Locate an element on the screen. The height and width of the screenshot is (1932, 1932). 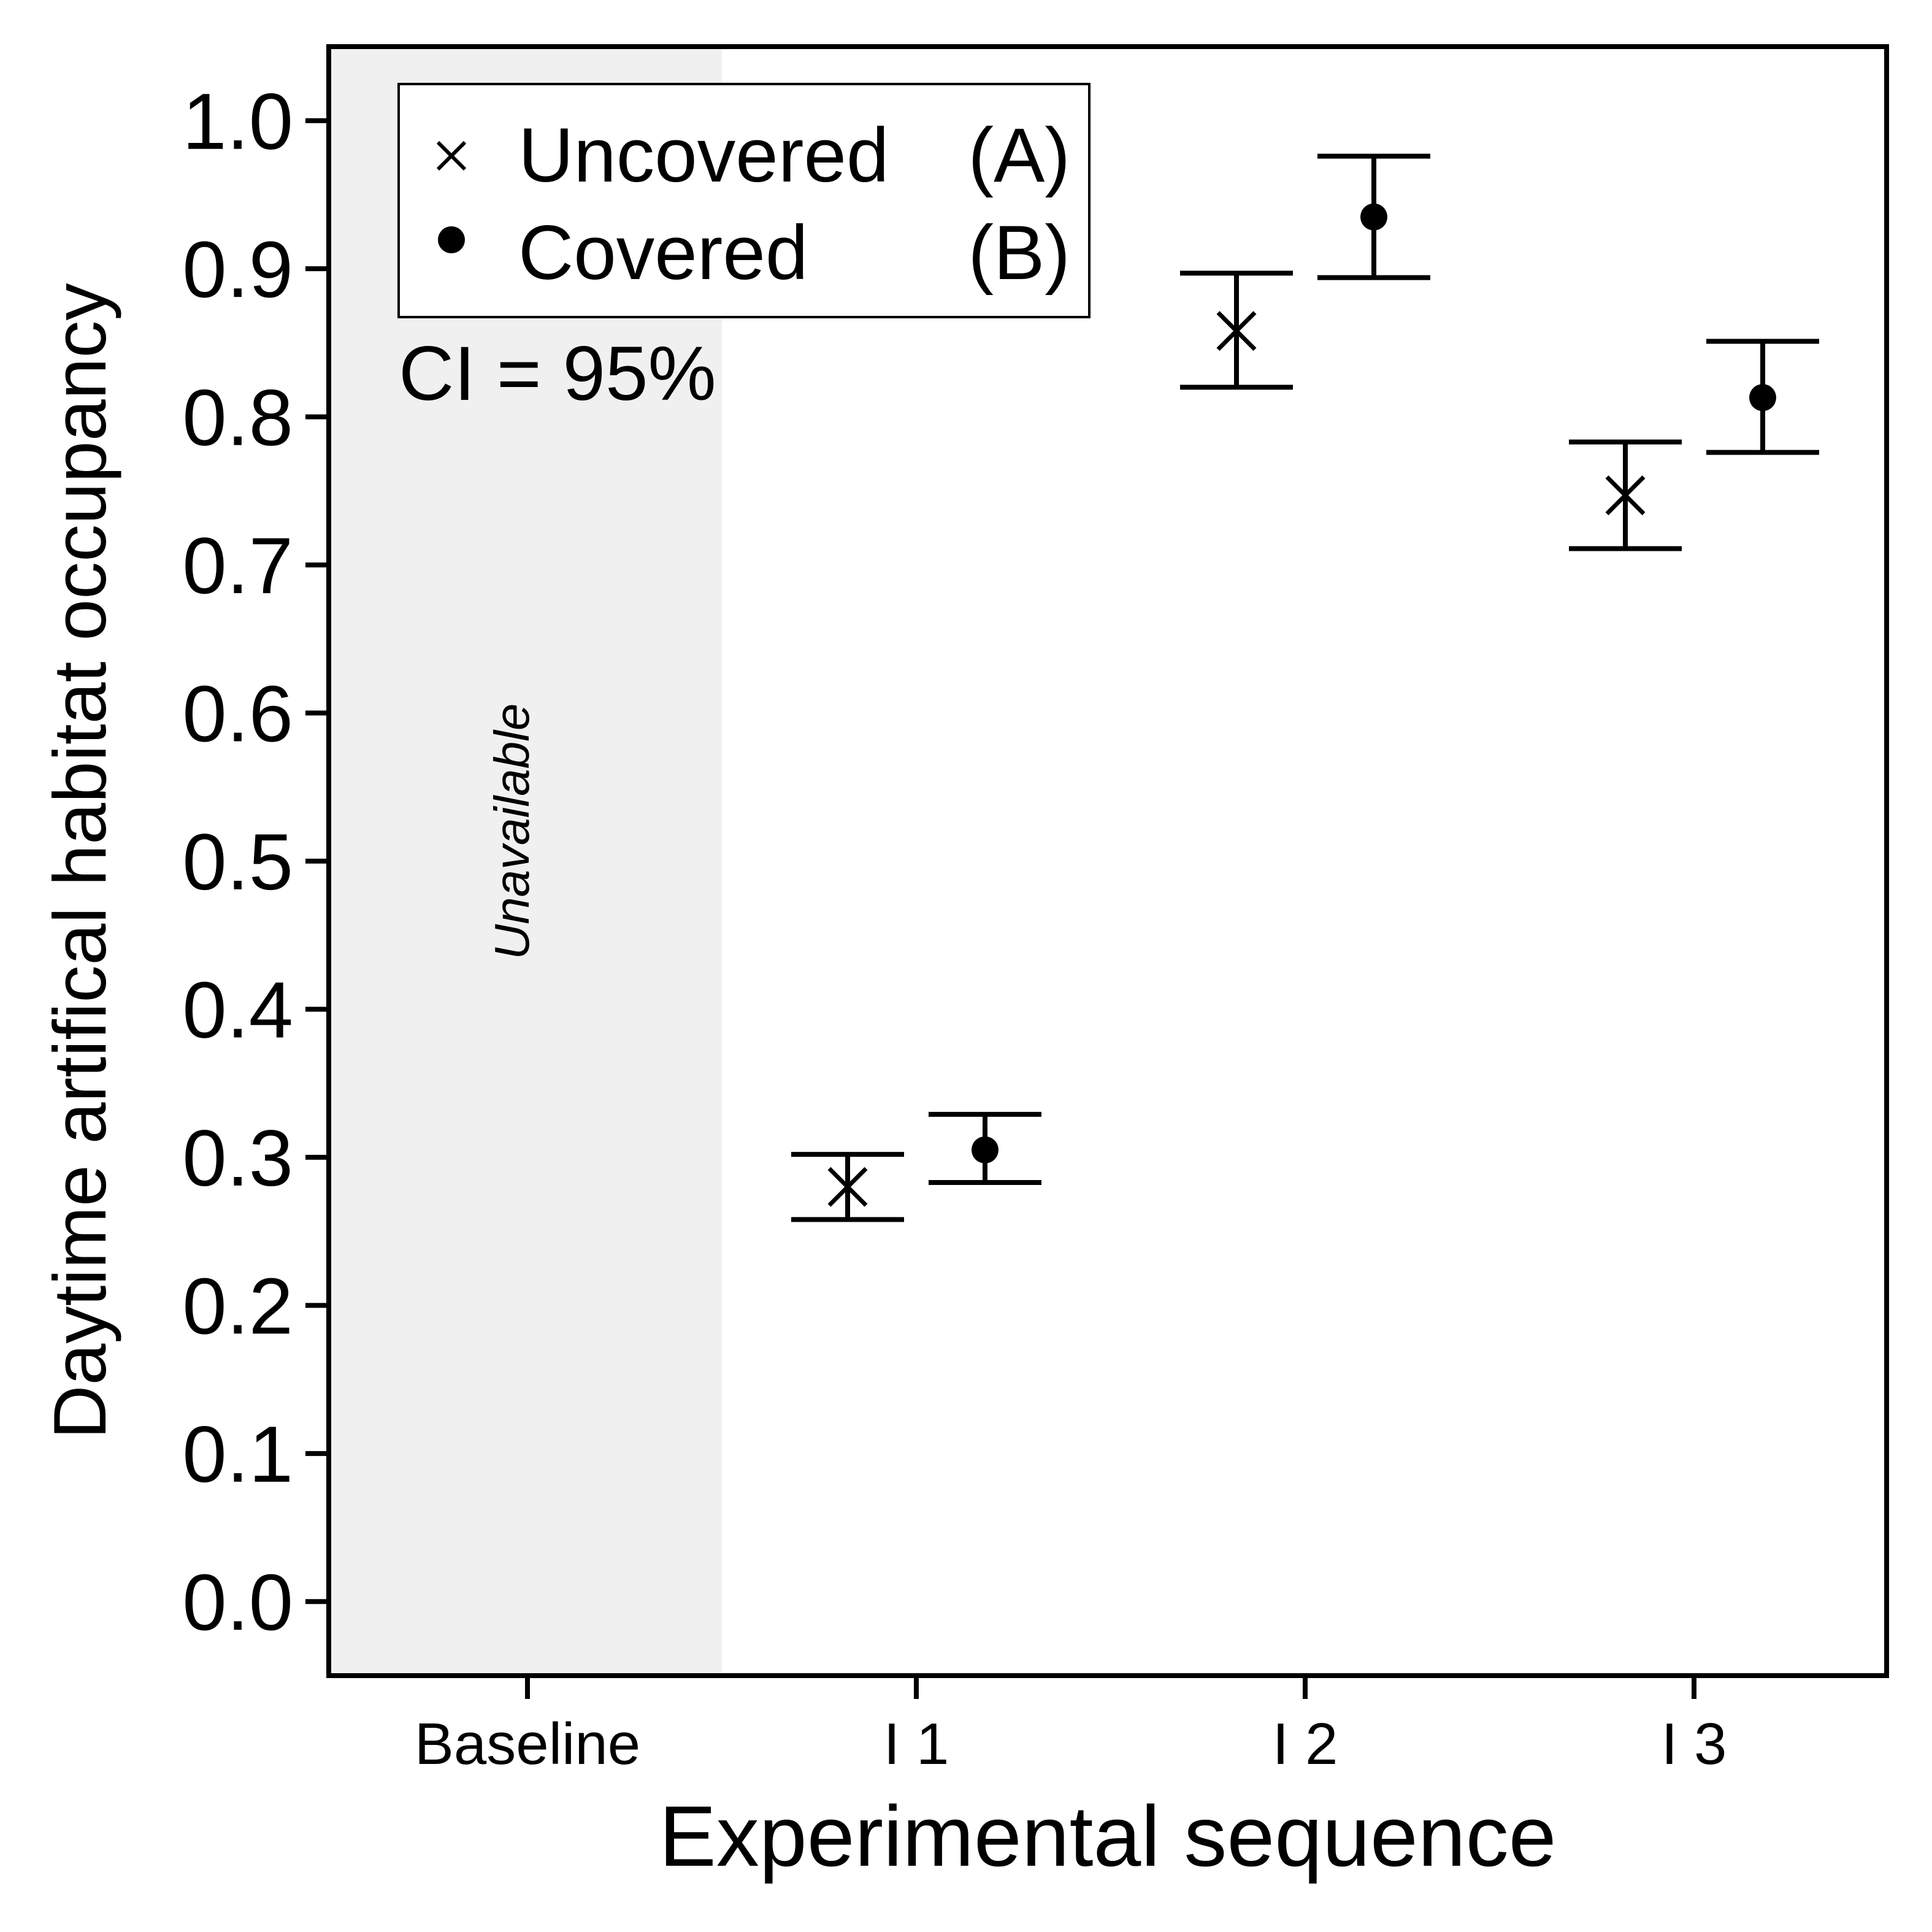
point-group-s0-c1 is located at coordinates (847, 1187).